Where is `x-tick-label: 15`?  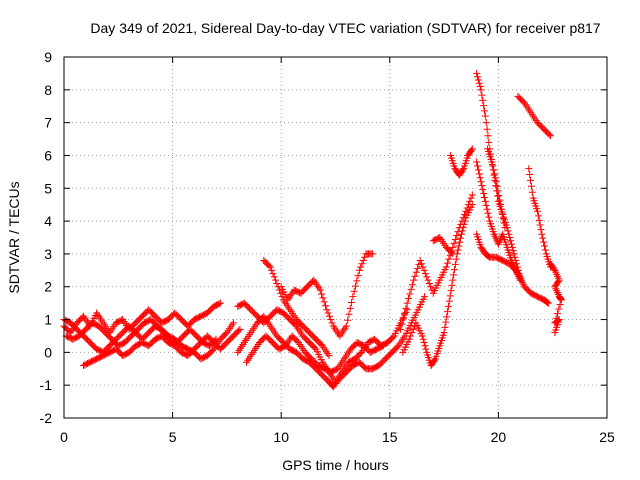
x-tick-label: 15 is located at coordinates (390, 437).